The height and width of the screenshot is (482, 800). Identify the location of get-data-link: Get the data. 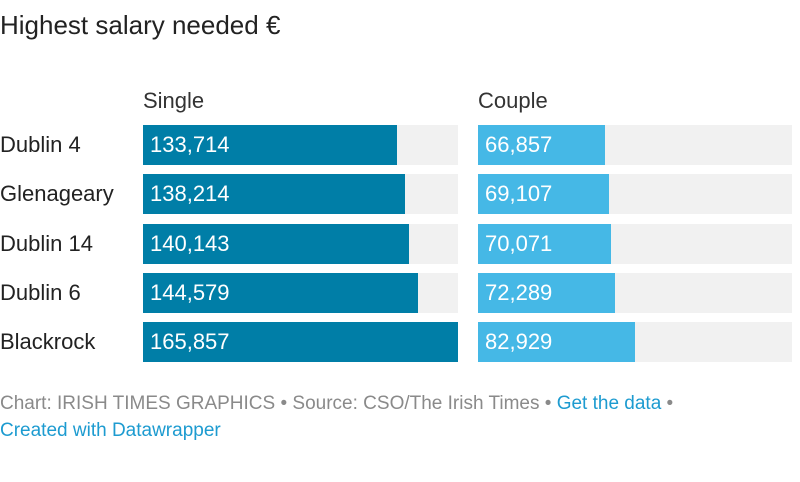
(609, 403).